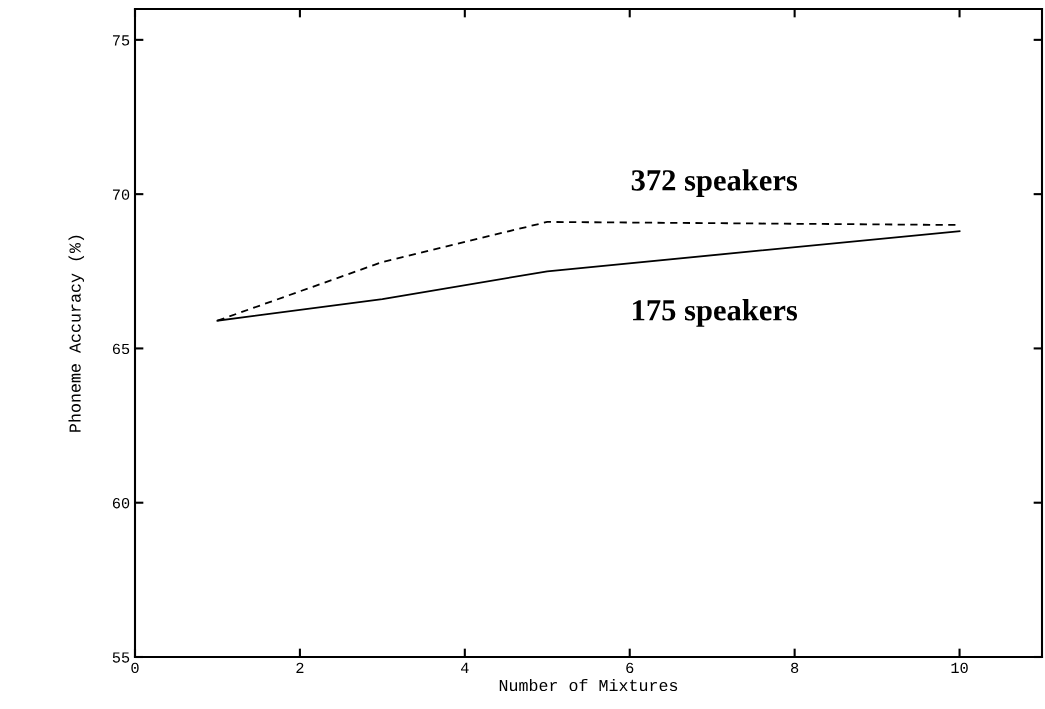 This screenshot has height=709, width=1045. I want to click on y-tick-label: 70, so click(121, 194).